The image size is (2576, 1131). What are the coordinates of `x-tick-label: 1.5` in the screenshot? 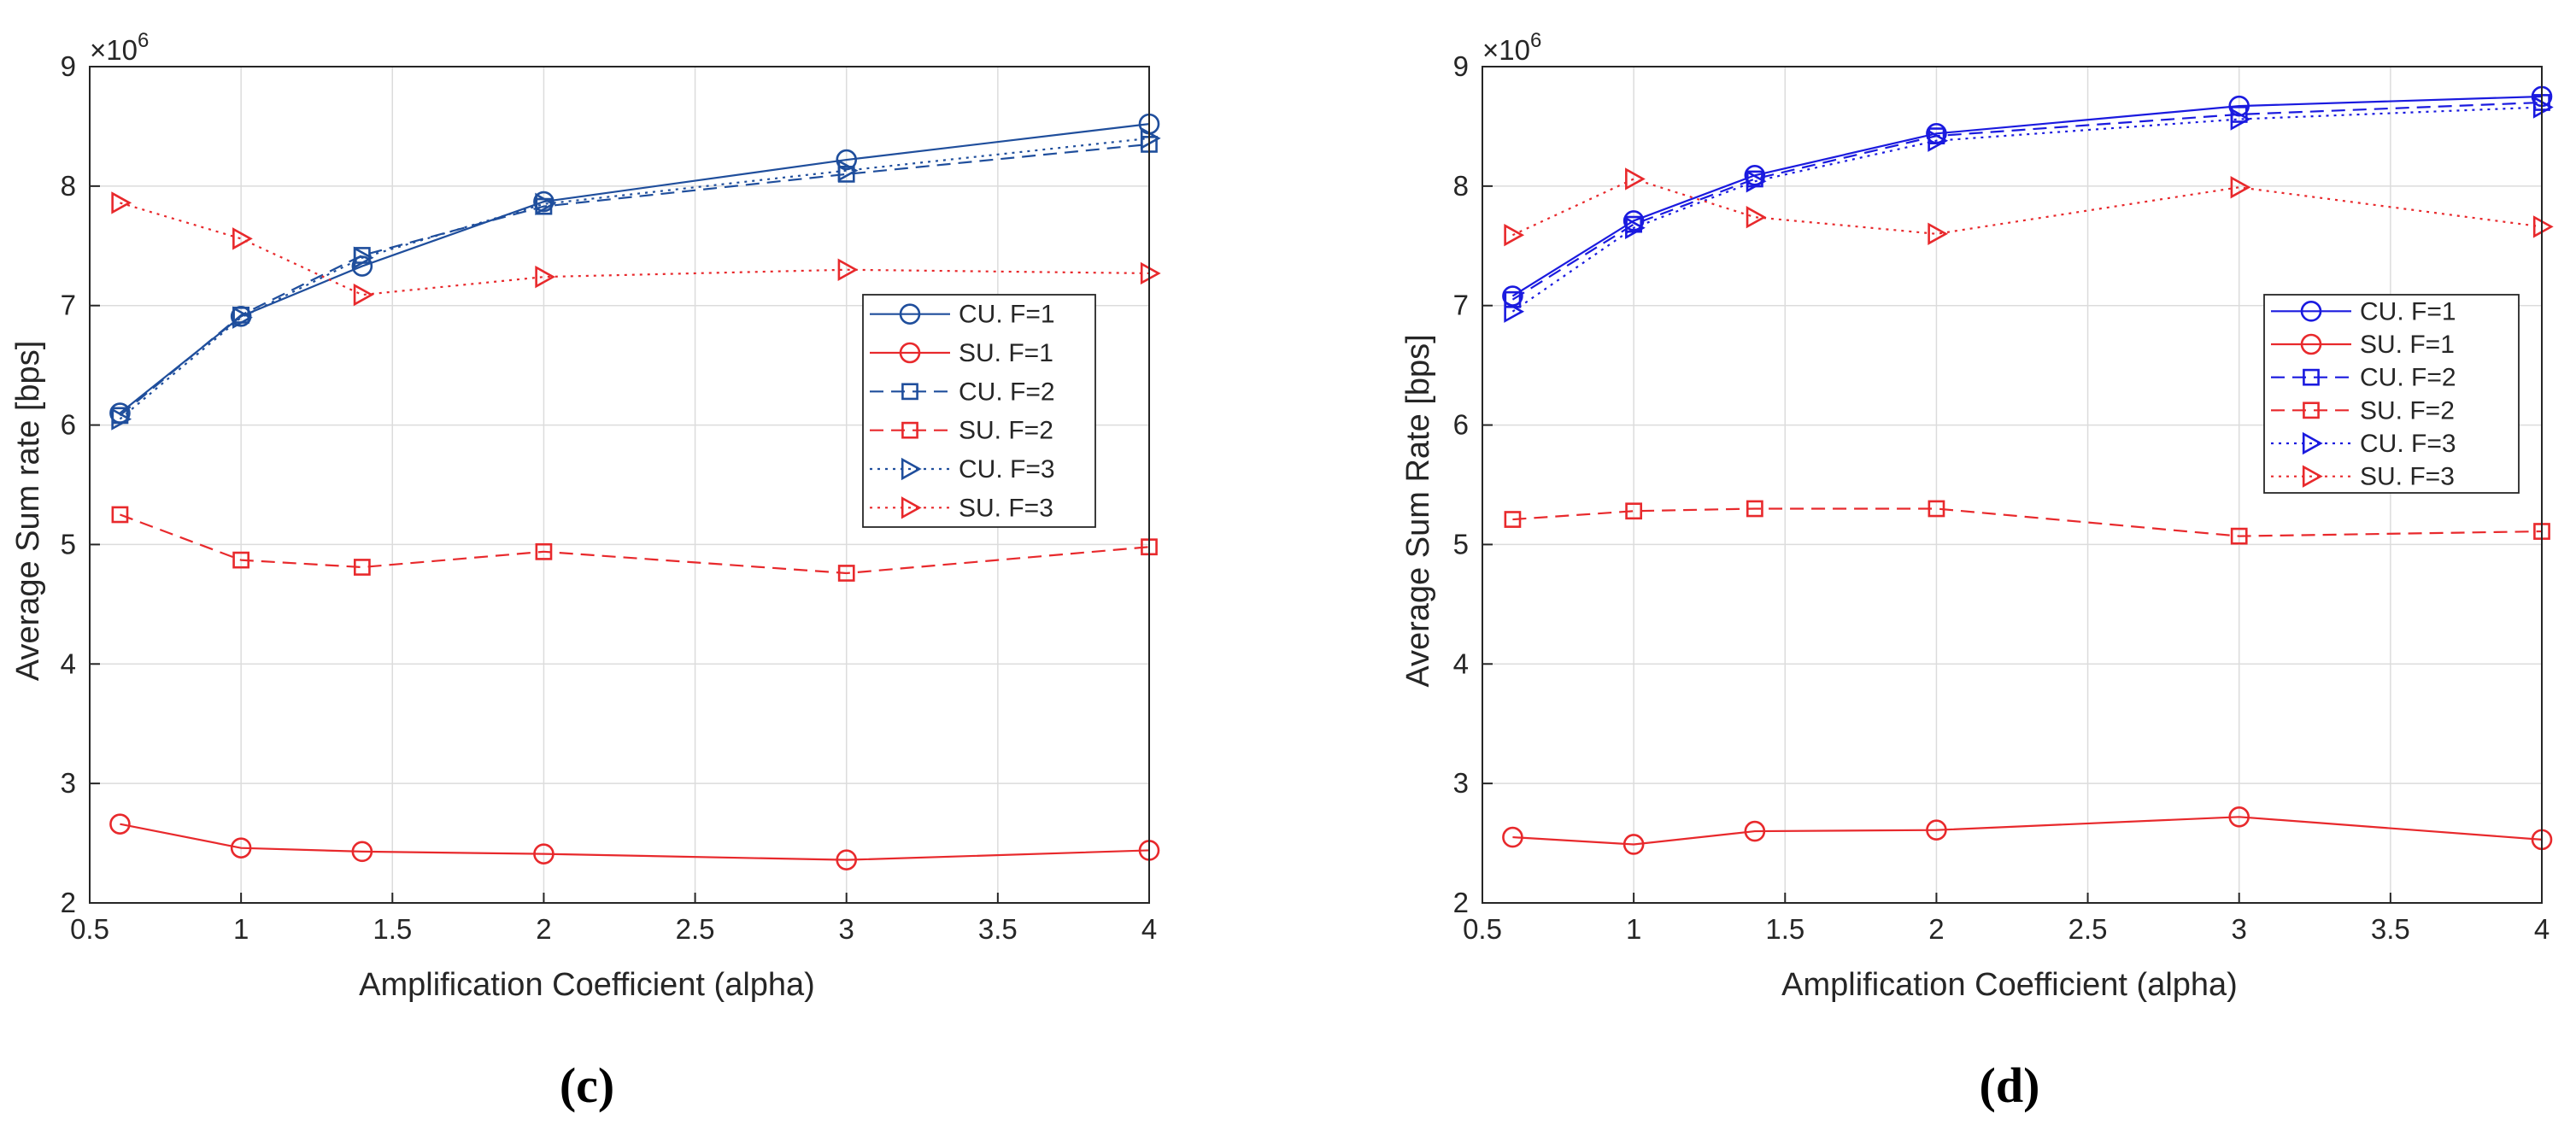 It's located at (1784, 929).